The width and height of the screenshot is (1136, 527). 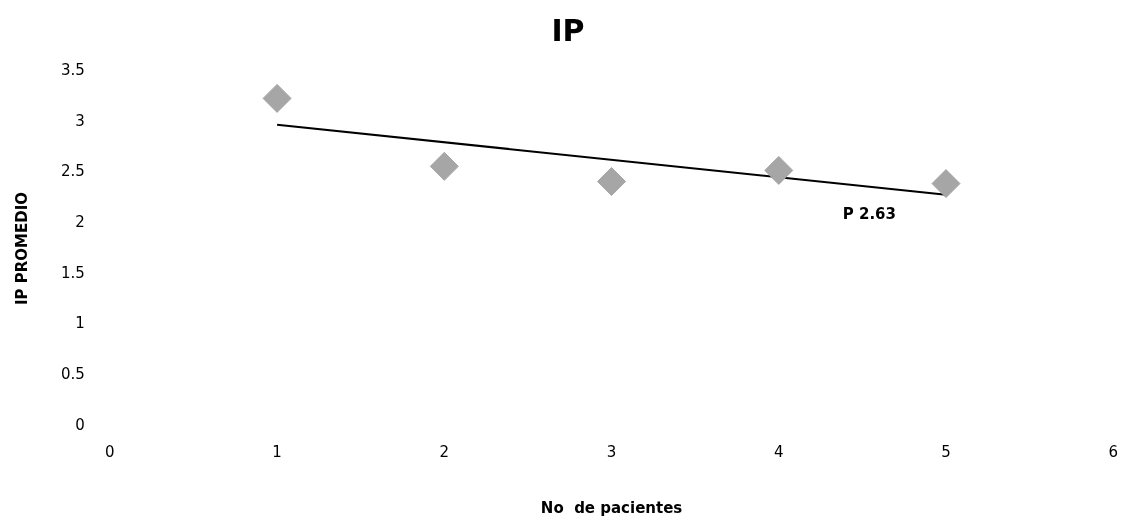 I want to click on x-tick-label: 1, so click(x=277, y=451).